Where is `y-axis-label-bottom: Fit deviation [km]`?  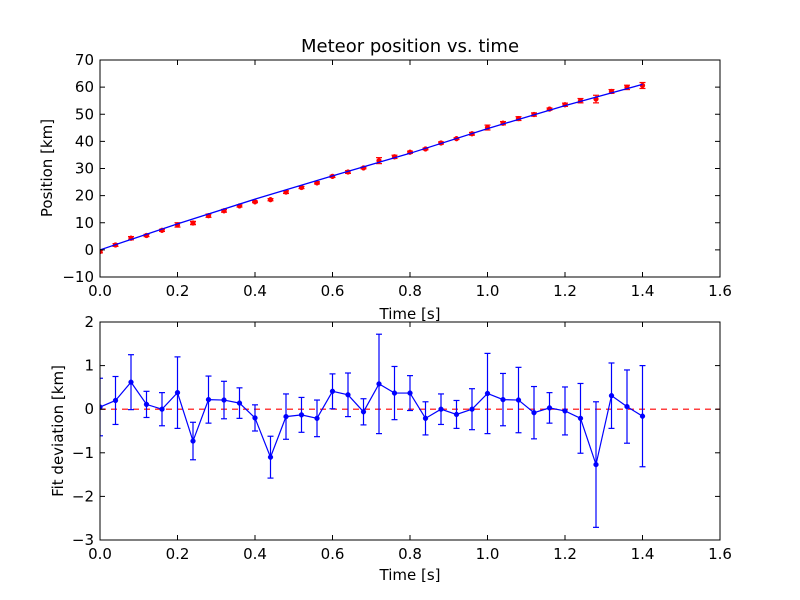 y-axis-label-bottom: Fit deviation [km] is located at coordinates (58, 431).